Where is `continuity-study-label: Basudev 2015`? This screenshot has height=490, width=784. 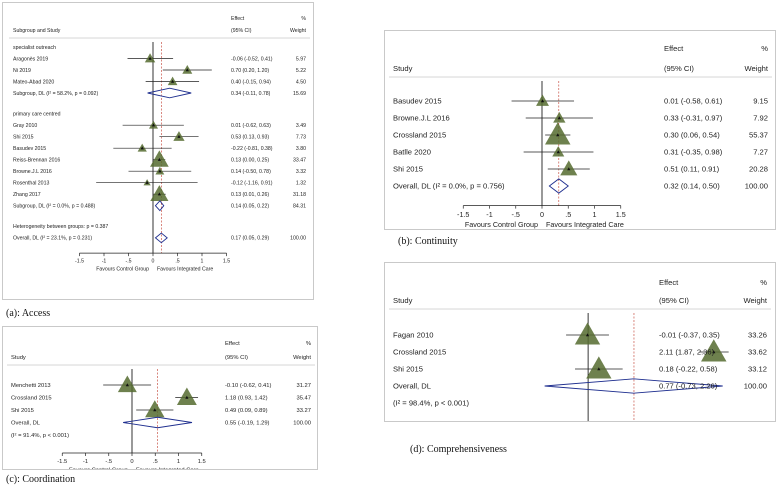
continuity-study-label: Basudev 2015 is located at coordinates (417, 101).